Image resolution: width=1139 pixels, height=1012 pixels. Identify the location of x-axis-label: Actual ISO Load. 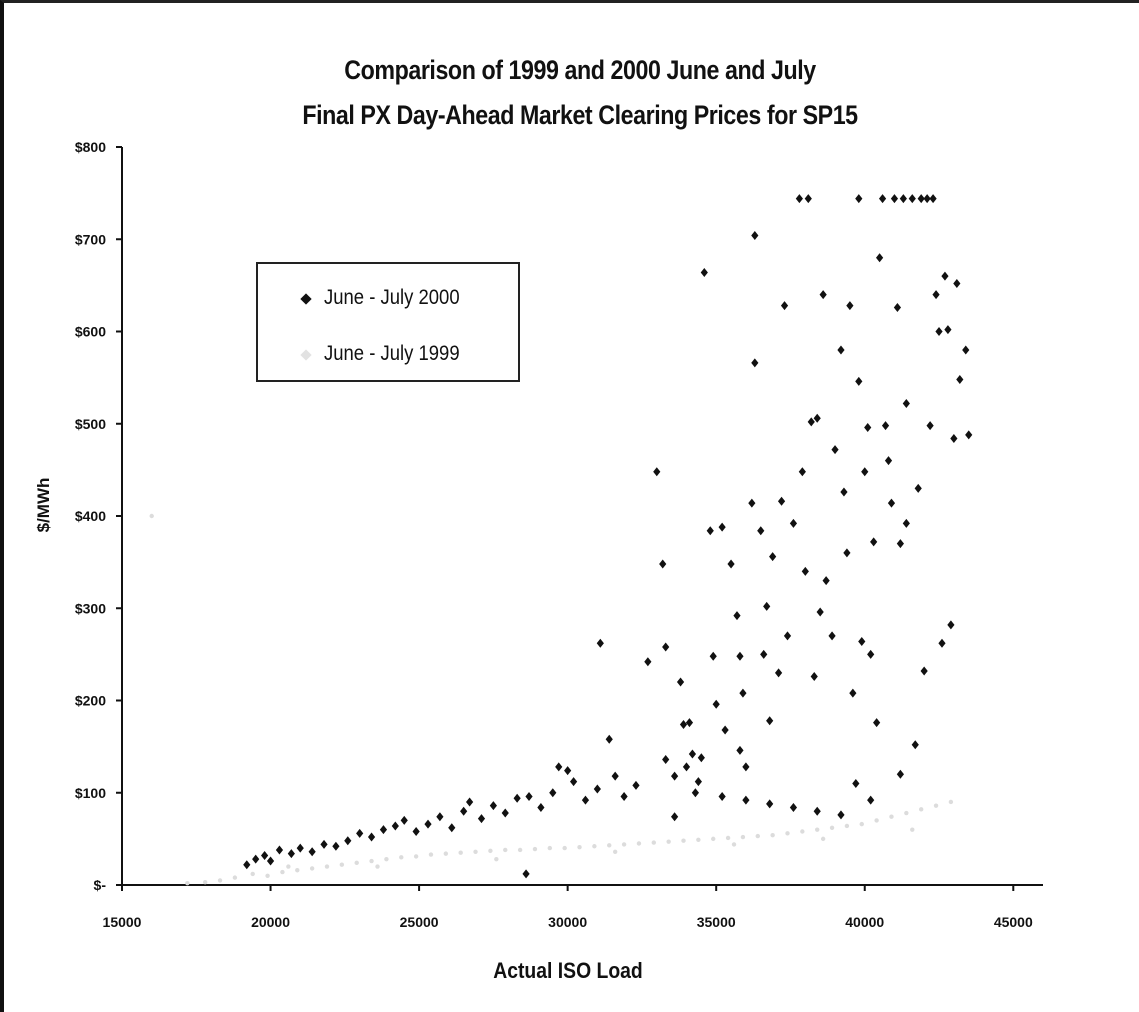
(568, 970).